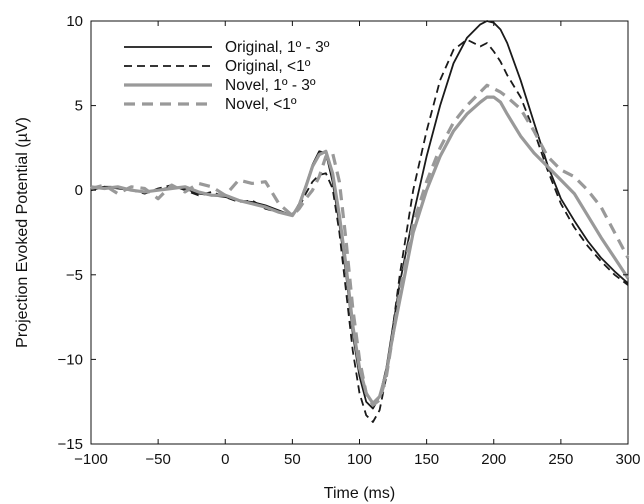  I want to click on y-tick-label: −15, so click(70, 444).